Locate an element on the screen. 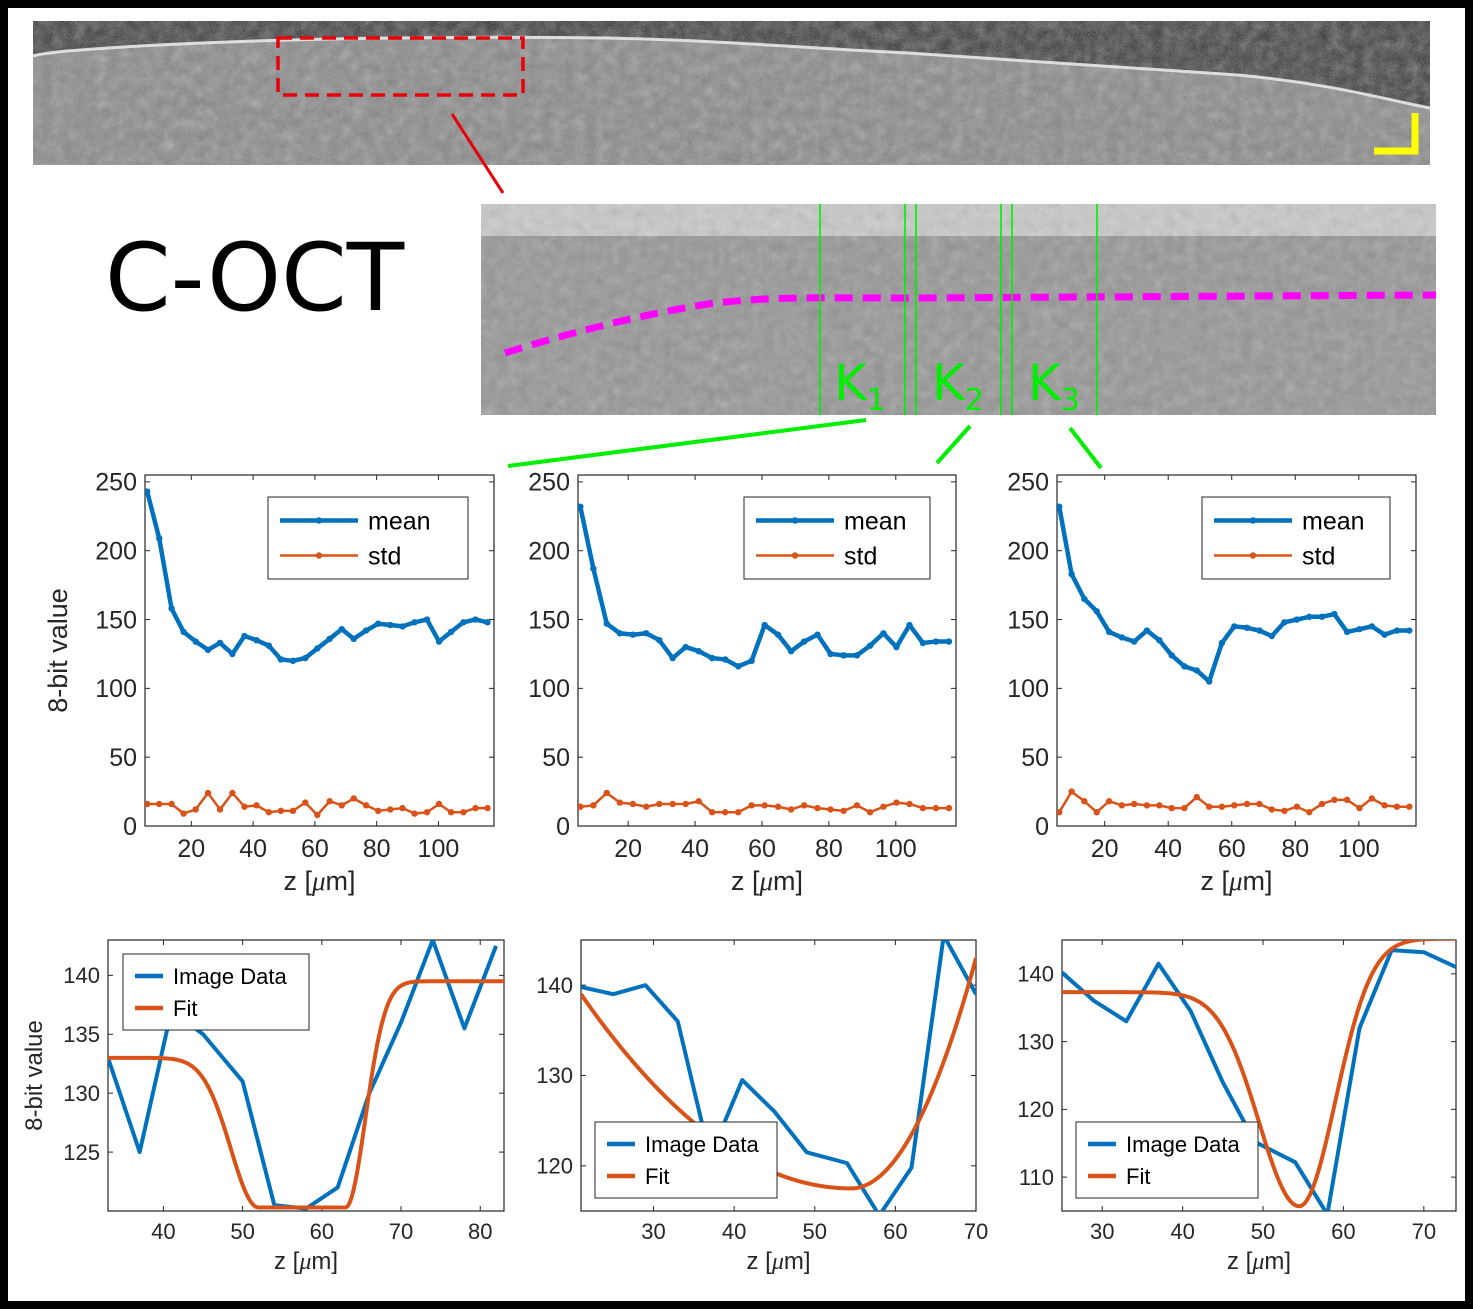 This screenshot has width=1473, height=1309. surface-trace is located at coordinates (970, 324).